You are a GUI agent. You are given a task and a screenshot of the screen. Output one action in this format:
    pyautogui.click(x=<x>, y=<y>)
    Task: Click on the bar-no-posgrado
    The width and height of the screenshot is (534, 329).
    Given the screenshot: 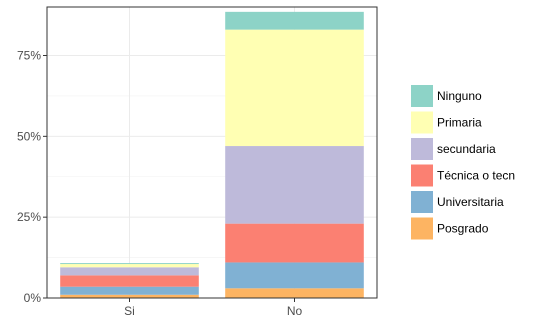 What is the action you would take?
    pyautogui.click(x=294, y=293)
    